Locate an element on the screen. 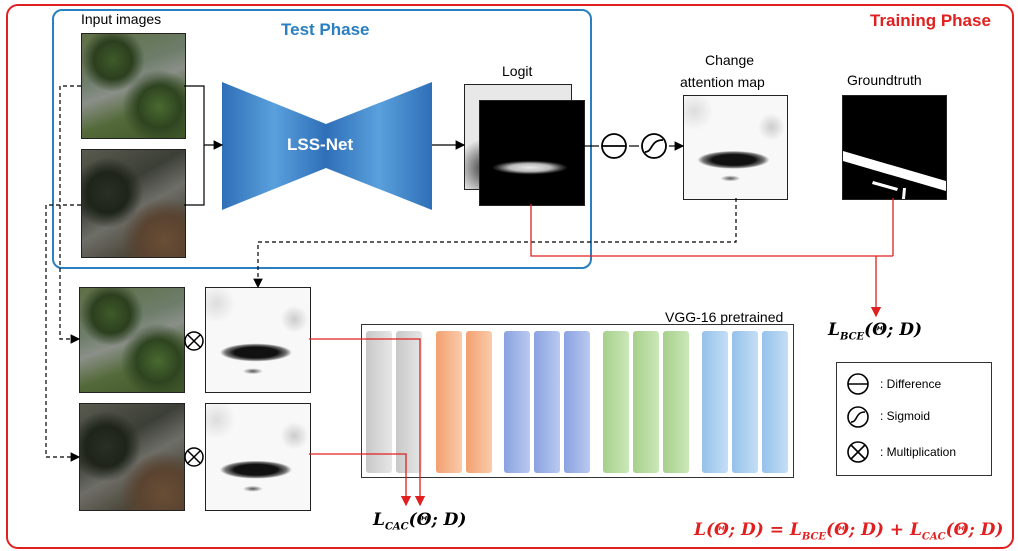 The image size is (1018, 551). loss-bce: LBCE(Θ; D) is located at coordinates (875, 331).